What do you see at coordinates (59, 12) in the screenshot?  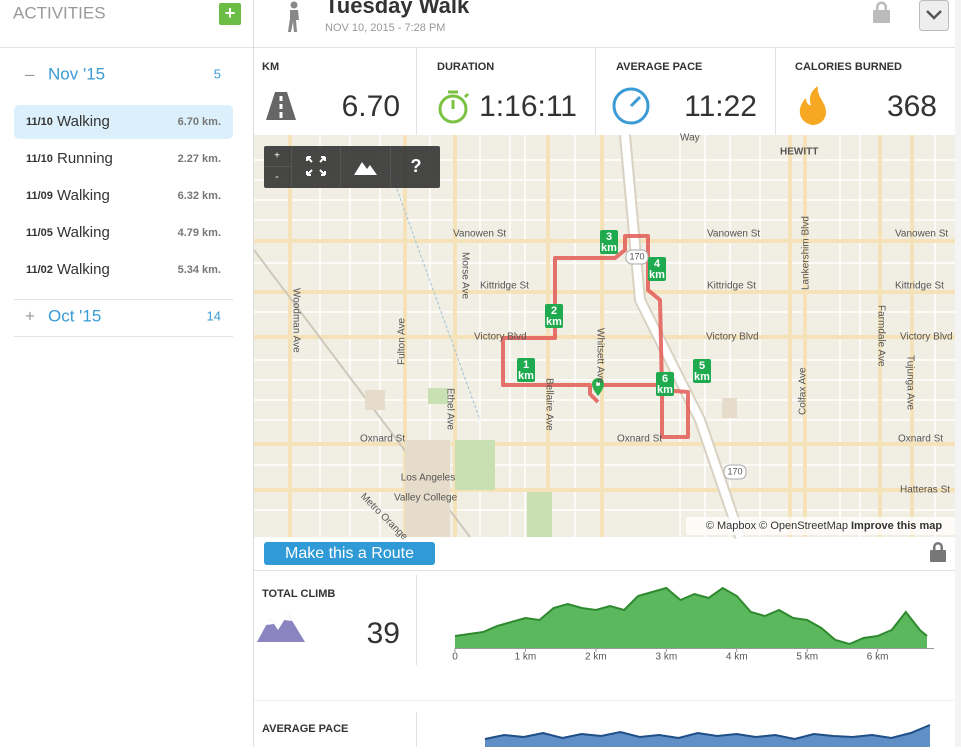 I see `sidebar-title: ACTIVITIES` at bounding box center [59, 12].